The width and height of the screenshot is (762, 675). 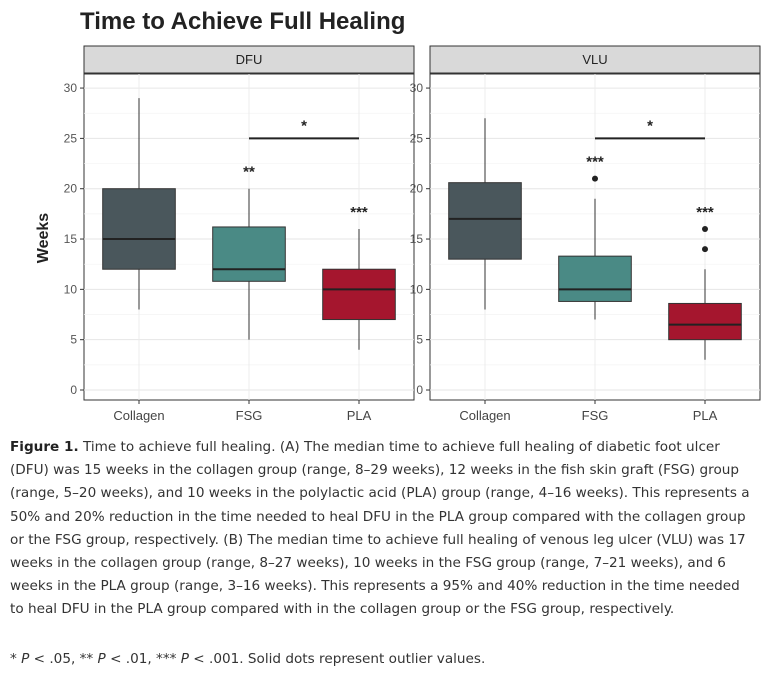 I want to click on panel-strip-label: DFU, so click(x=249, y=59).